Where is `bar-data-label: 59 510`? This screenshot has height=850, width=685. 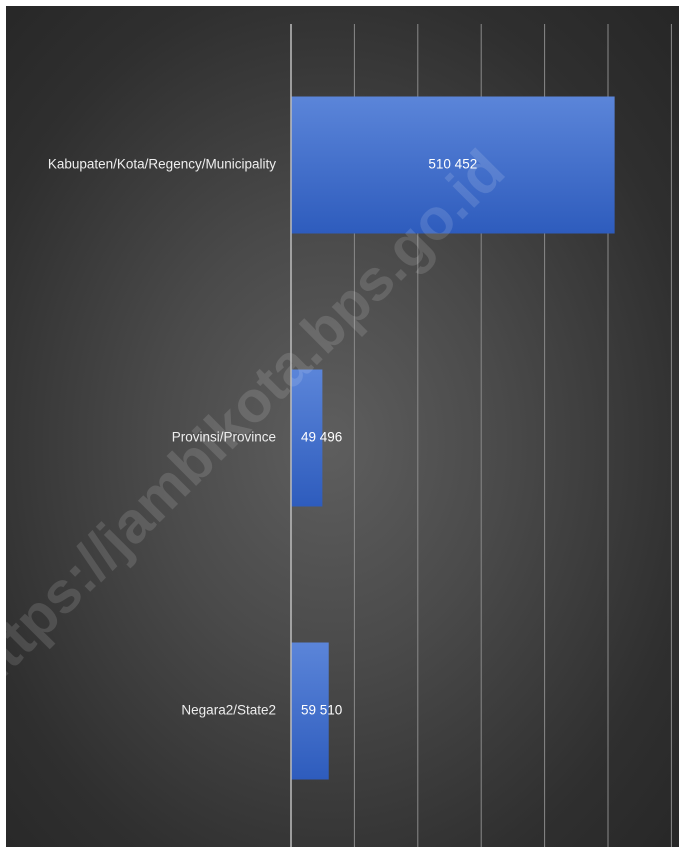
bar-data-label: 59 510 is located at coordinates (321, 710).